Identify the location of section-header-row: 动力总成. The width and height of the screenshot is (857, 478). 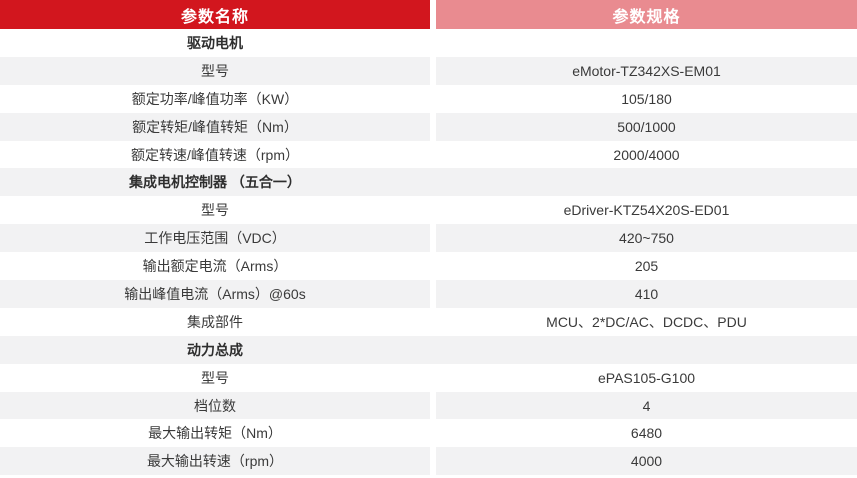
(428, 349).